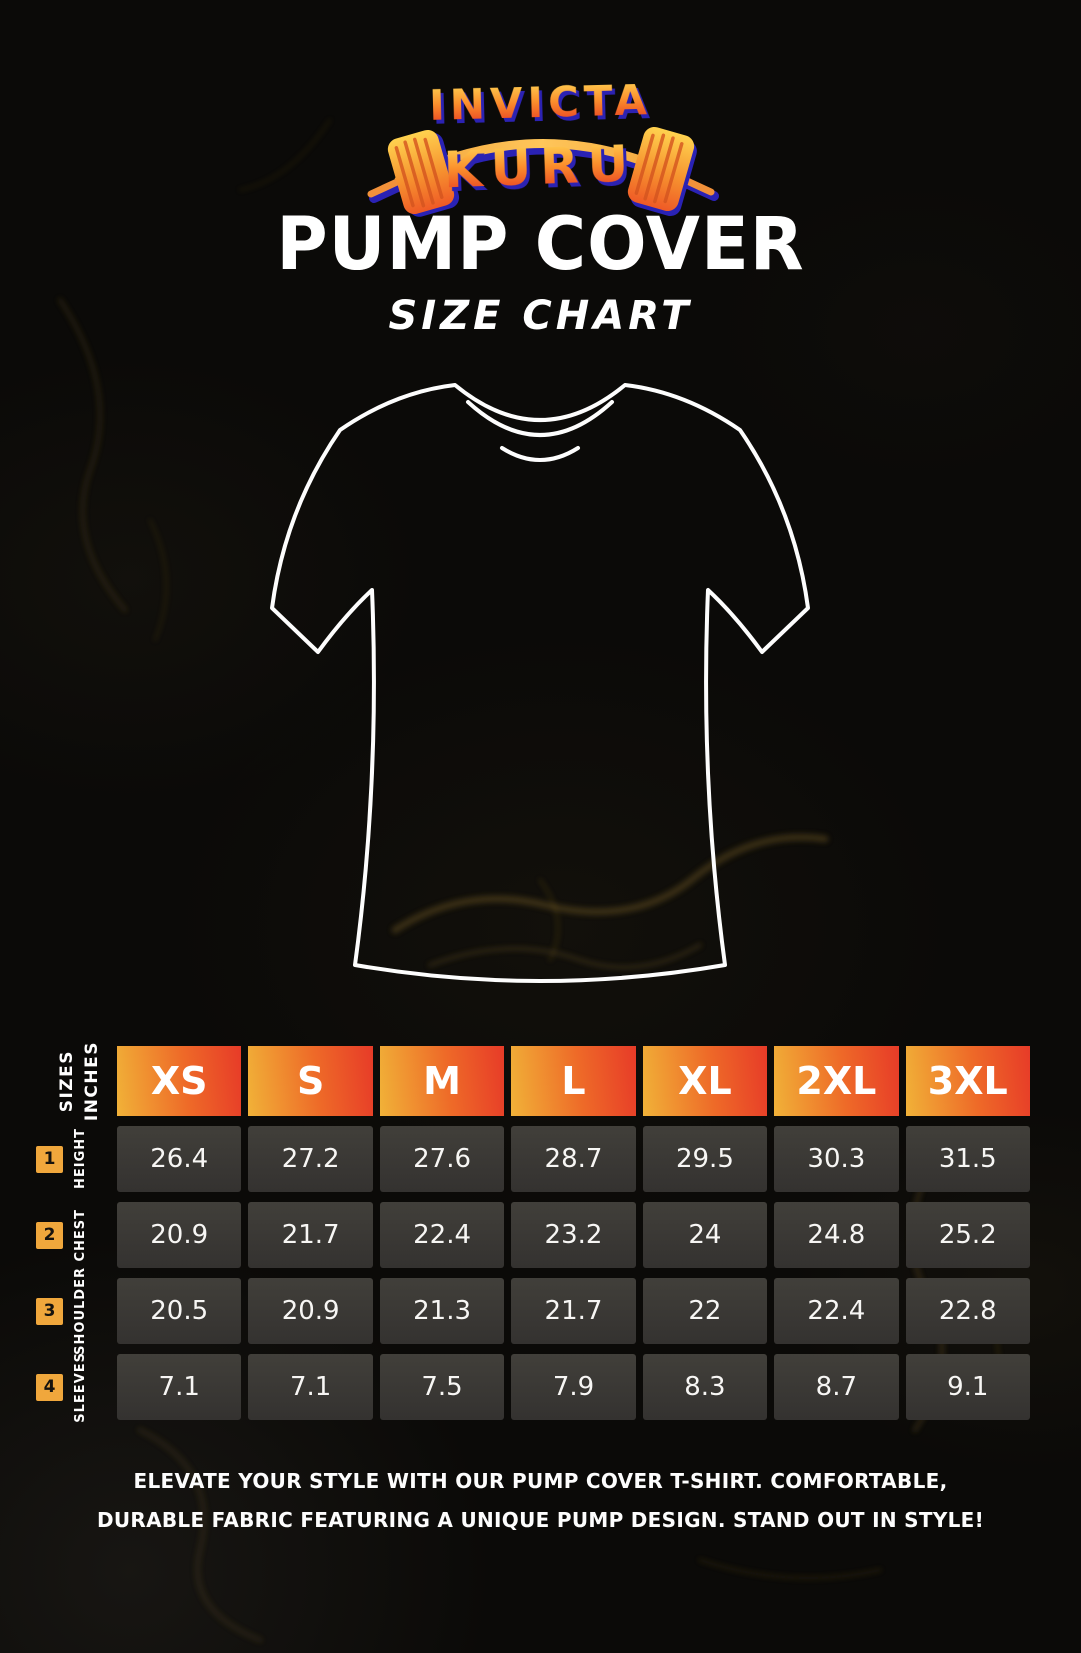  Describe the element at coordinates (442, 1159) in the screenshot. I see `measurement-cell: 27.6` at that location.